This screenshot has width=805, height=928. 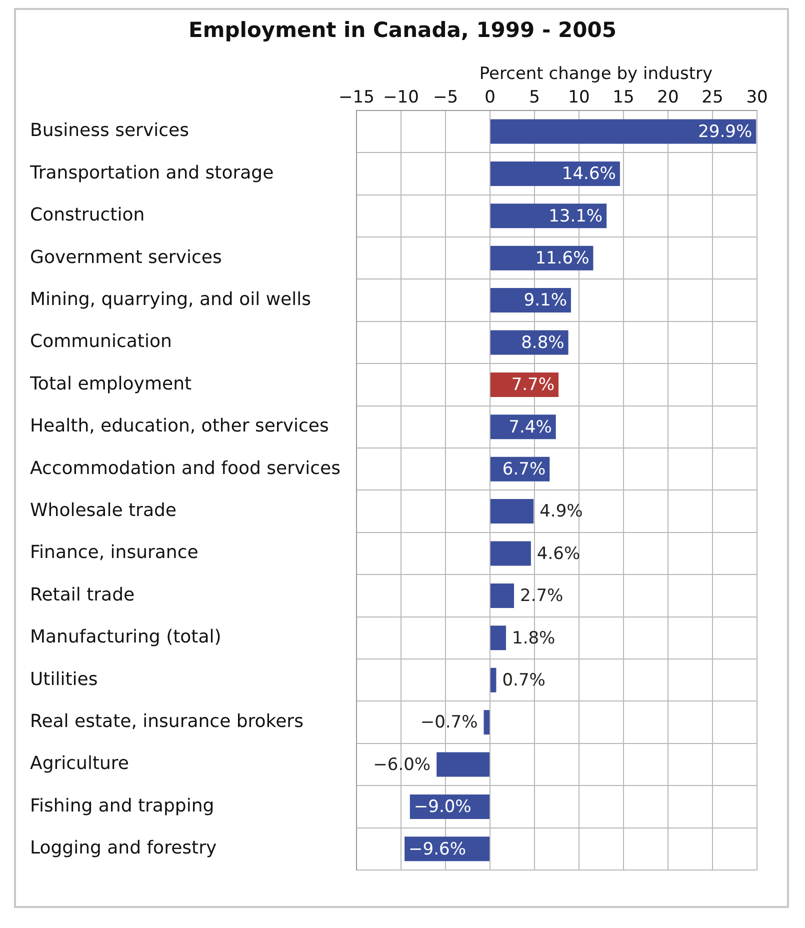 What do you see at coordinates (449, 722) in the screenshot?
I see `data-label: −0.7%` at bounding box center [449, 722].